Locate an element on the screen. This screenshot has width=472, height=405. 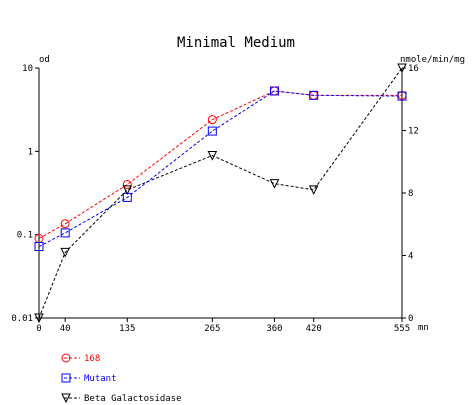
chart-title: Minimal Medium is located at coordinates (236, 43).